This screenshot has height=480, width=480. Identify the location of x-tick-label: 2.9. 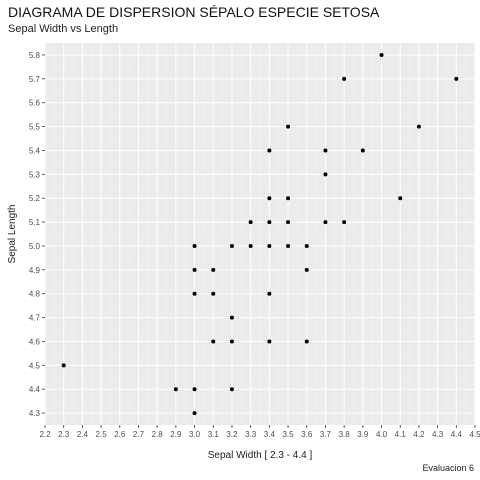
(176, 434).